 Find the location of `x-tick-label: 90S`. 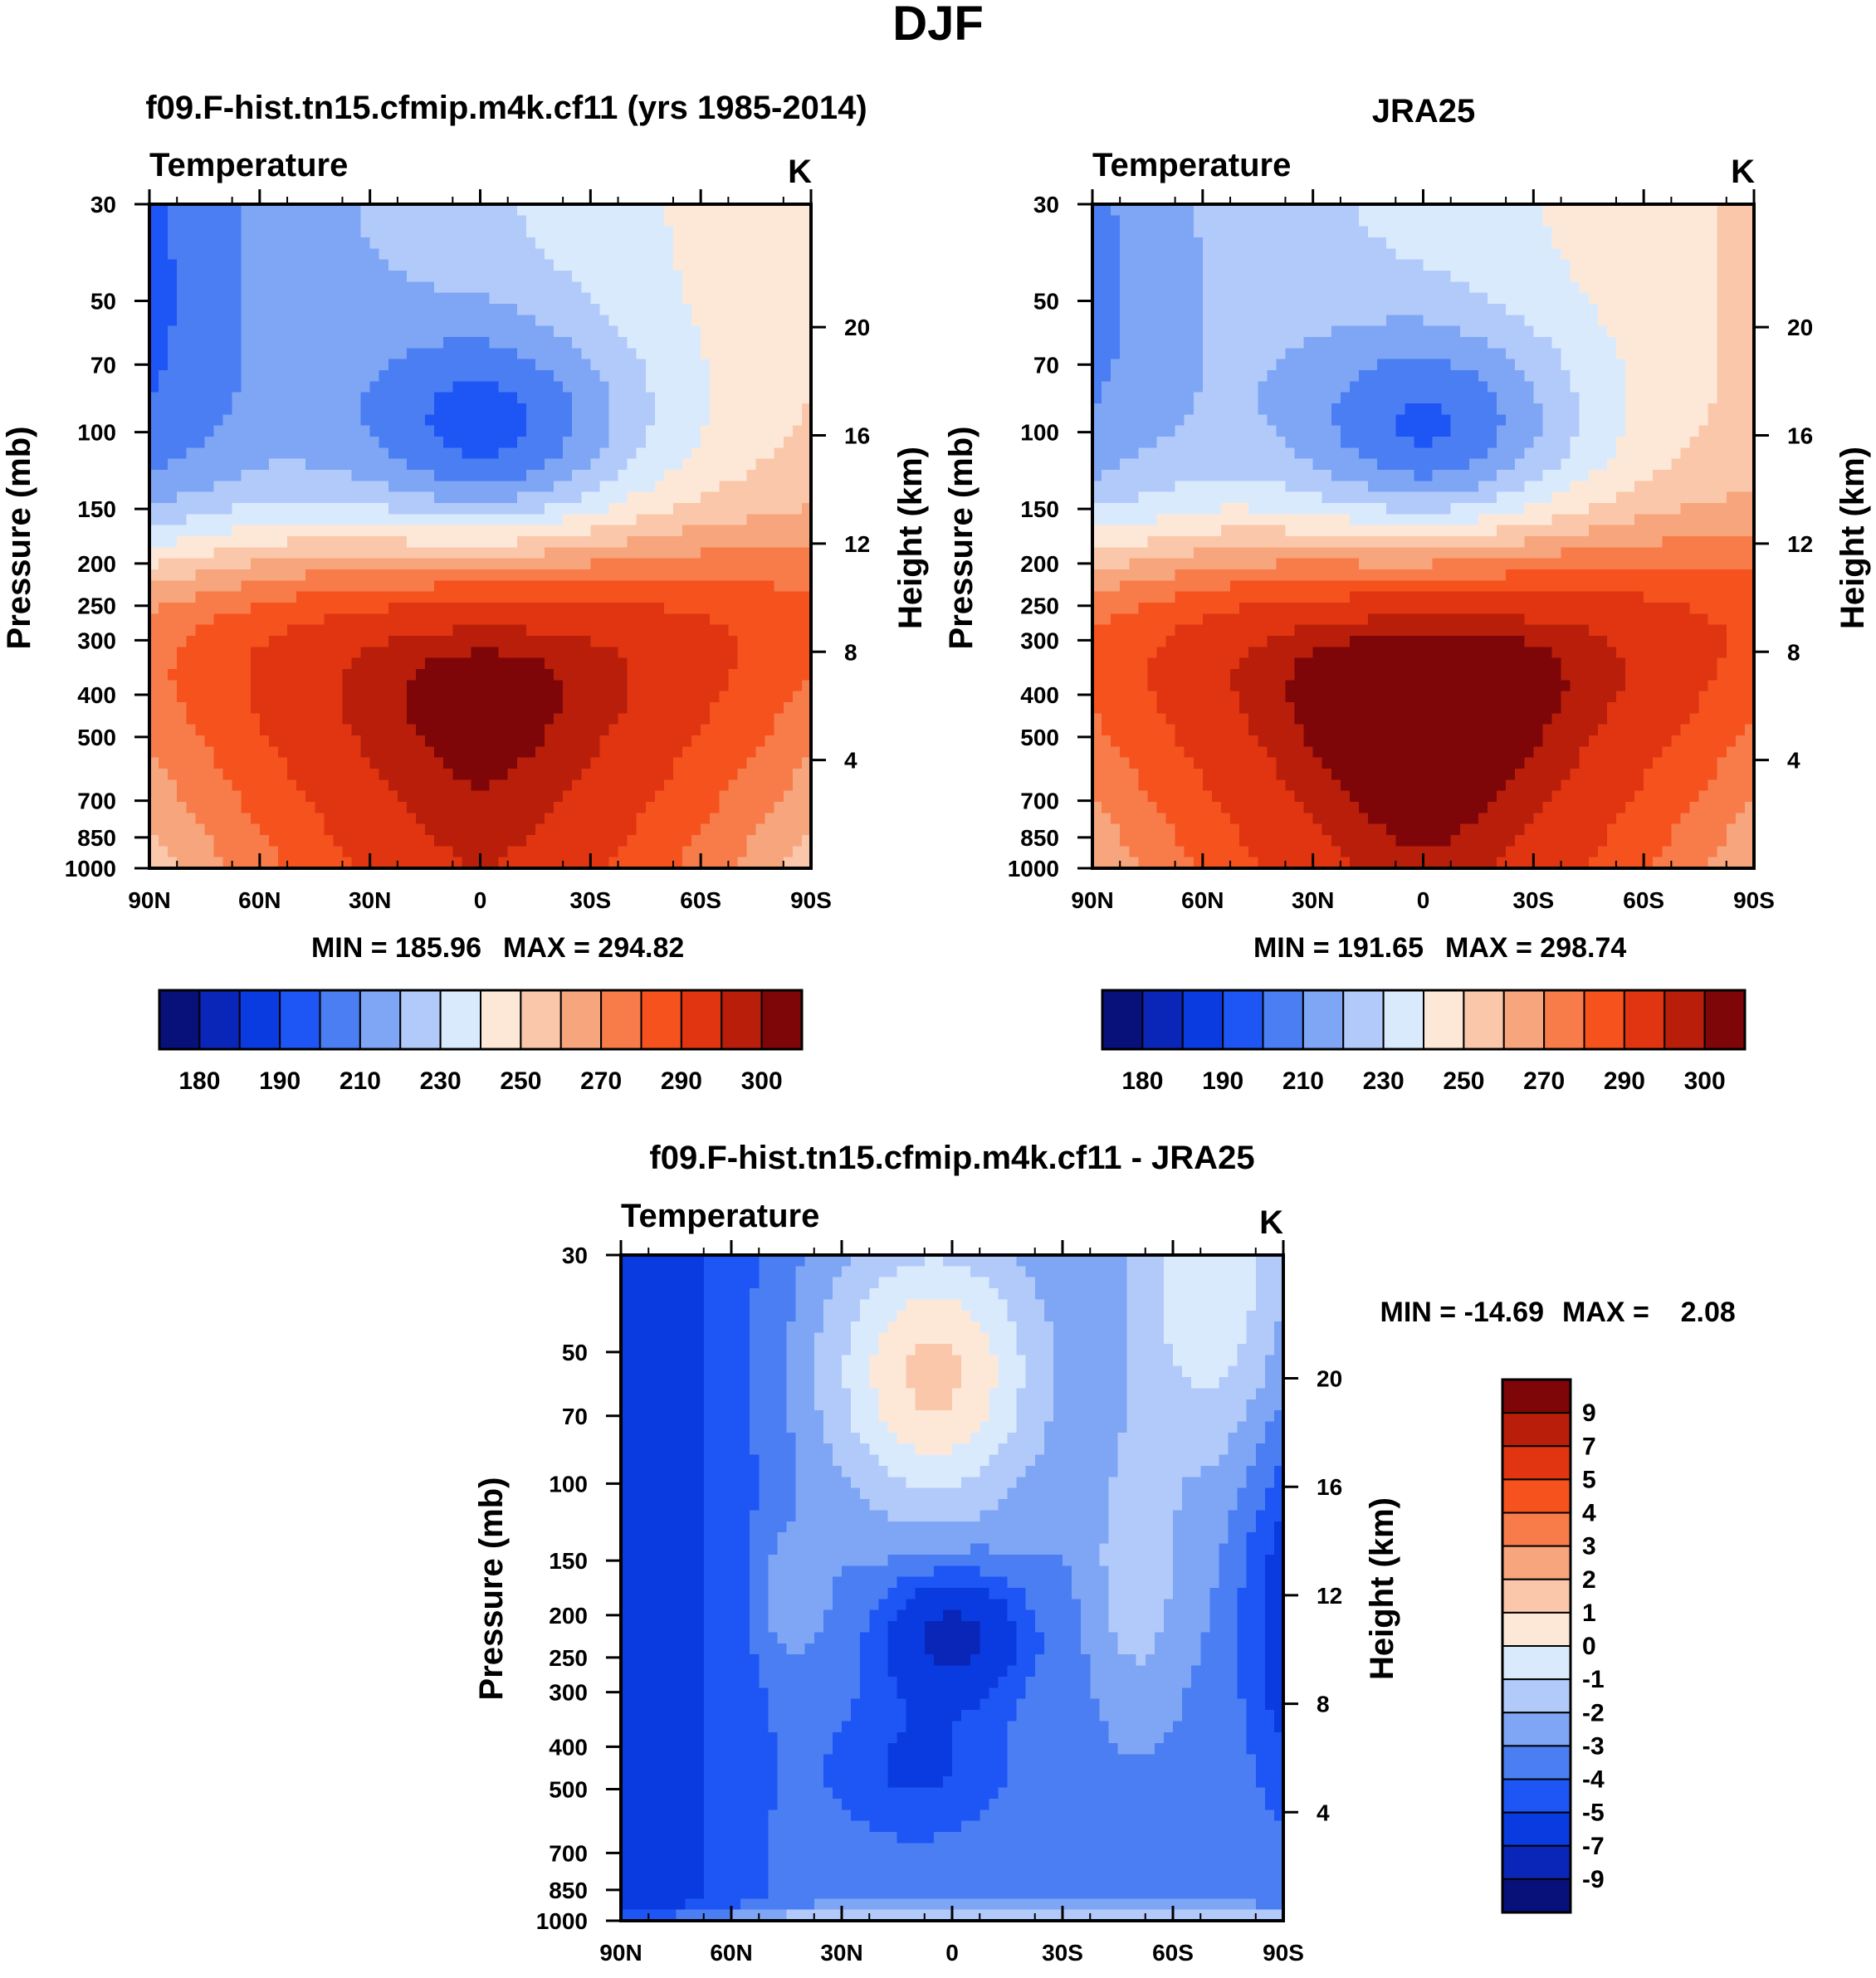

x-tick-label: 90S is located at coordinates (811, 900).